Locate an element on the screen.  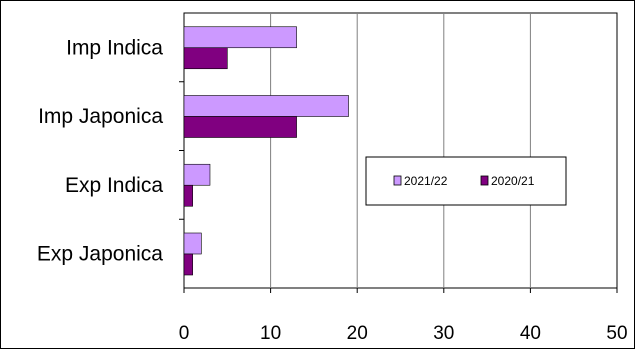
x-tick-label: 40 is located at coordinates (530, 333).